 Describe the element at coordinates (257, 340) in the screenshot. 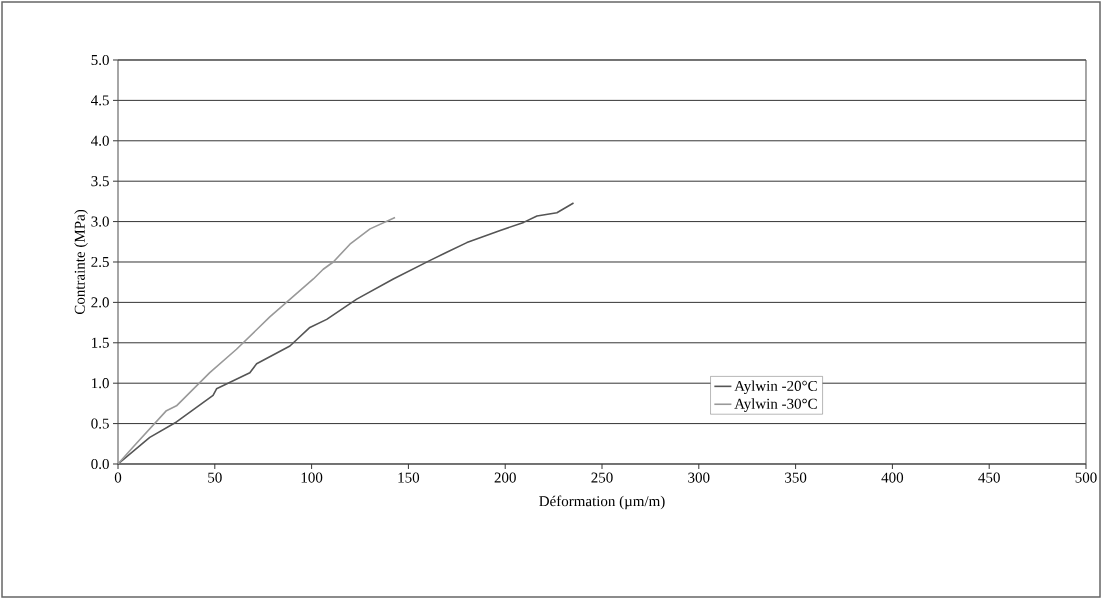

I see `line-series` at that location.